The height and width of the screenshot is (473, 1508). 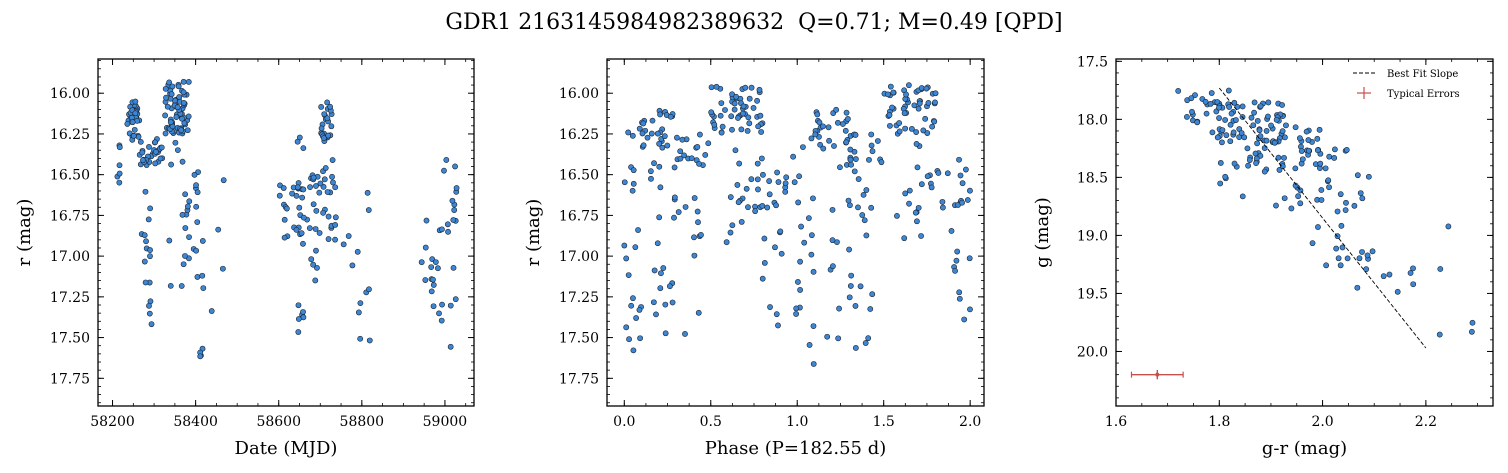 What do you see at coordinates (1157, 375) in the screenshot?
I see `typical-error-point` at bounding box center [1157, 375].